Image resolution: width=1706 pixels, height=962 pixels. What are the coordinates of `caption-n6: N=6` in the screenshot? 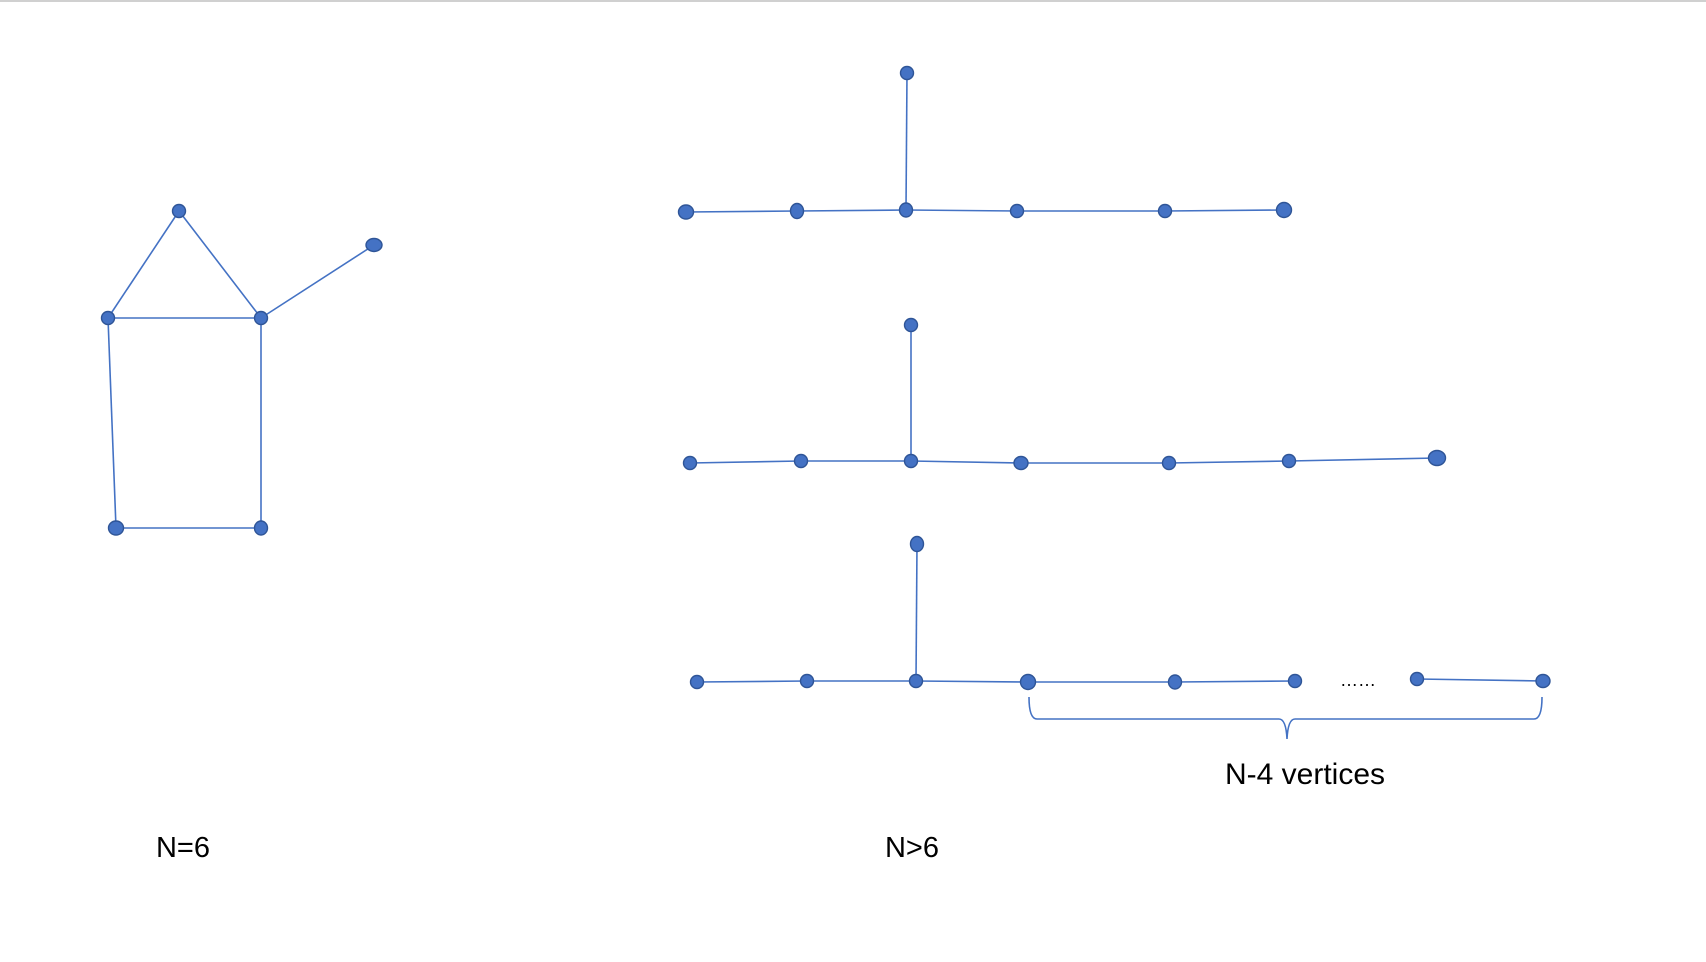 It's located at (183, 848).